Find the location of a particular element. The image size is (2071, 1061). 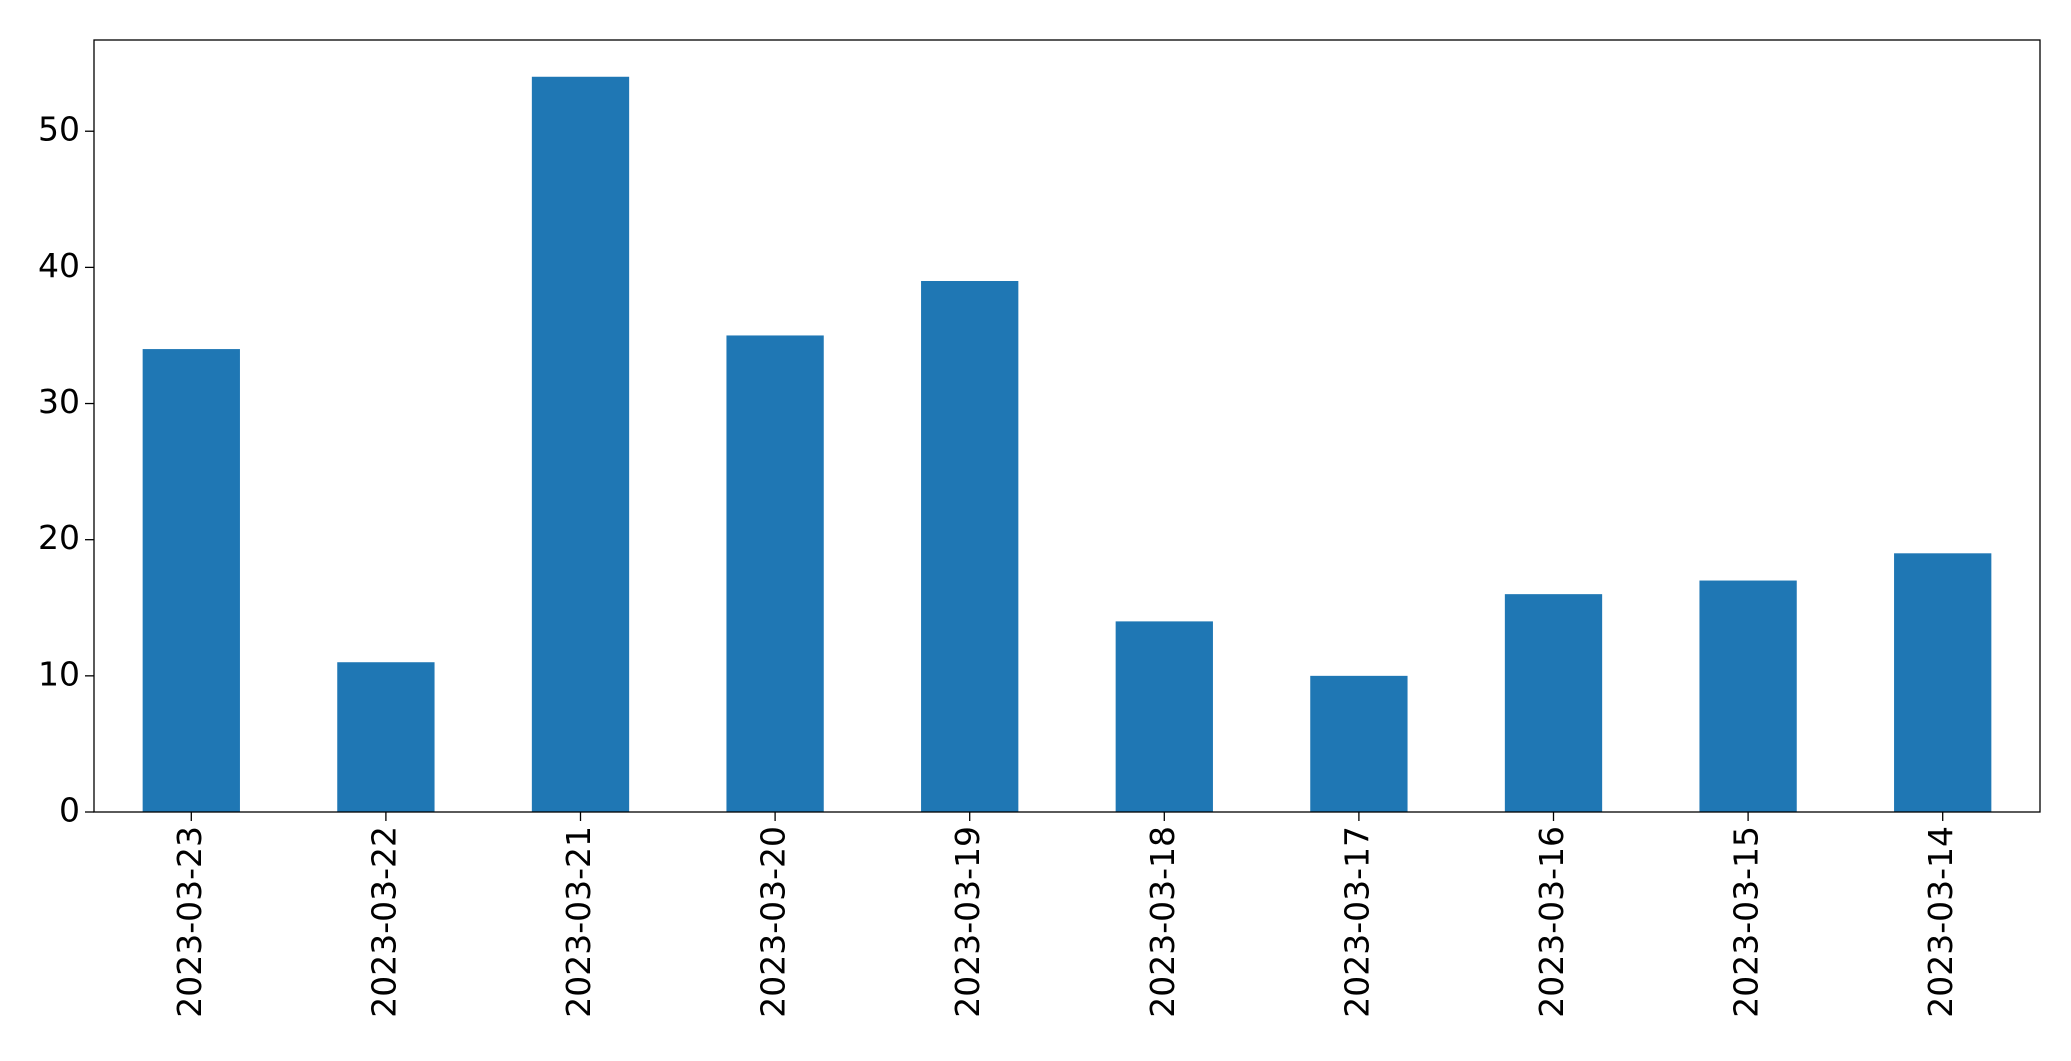

y-tick-label: 40 is located at coordinates (59, 265).